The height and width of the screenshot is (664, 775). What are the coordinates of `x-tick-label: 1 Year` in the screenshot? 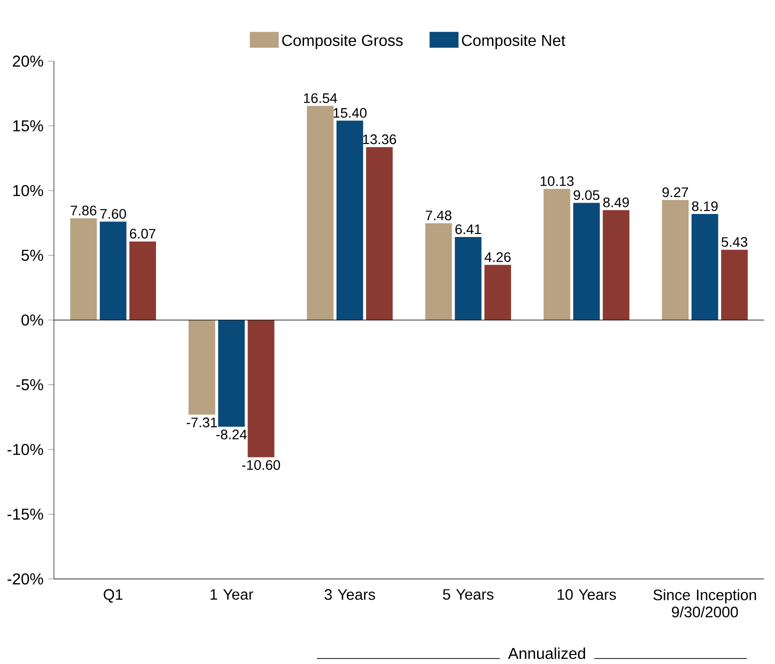 It's located at (232, 594).